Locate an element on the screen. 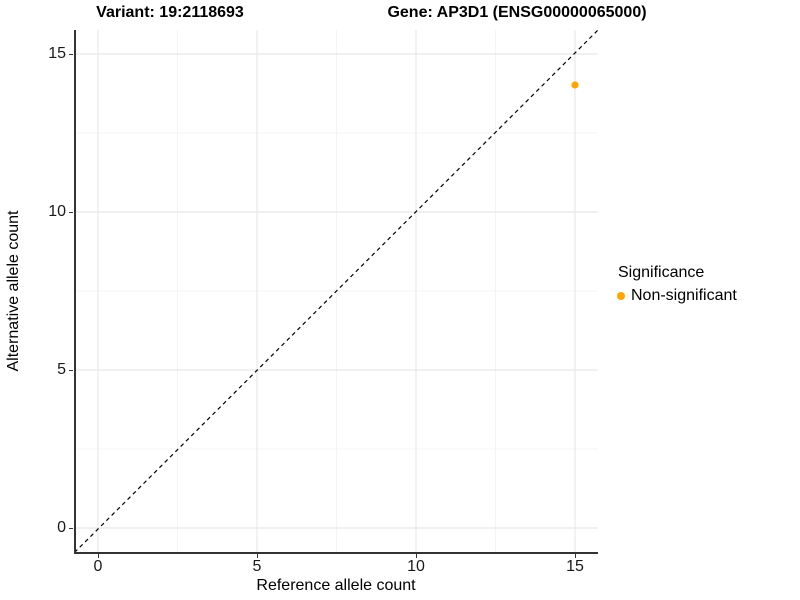 This screenshot has width=800, height=600. legend-entry-non-significant: Non-significant is located at coordinates (677, 296).